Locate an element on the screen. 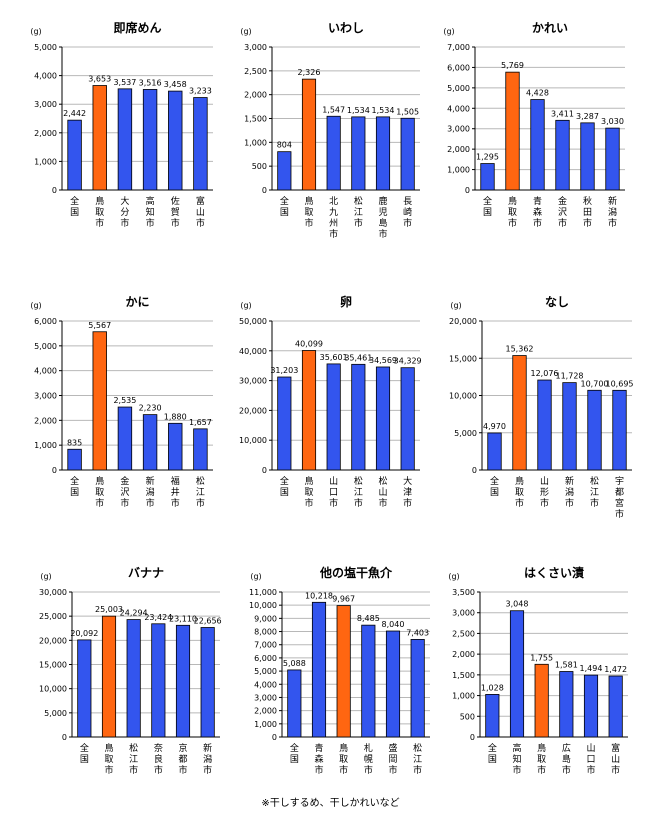 The height and width of the screenshot is (821, 661). category-label: 富山市 is located at coordinates (200, 212).